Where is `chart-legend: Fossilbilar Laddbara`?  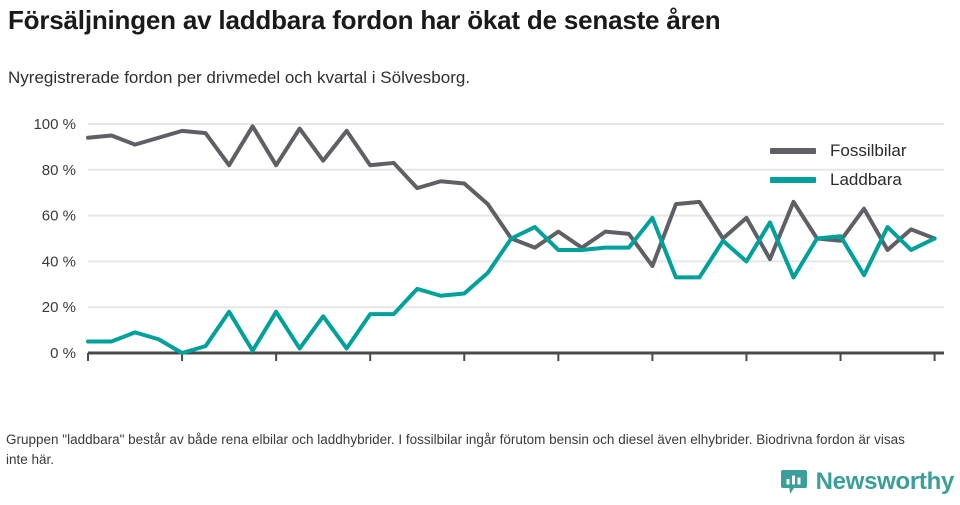
chart-legend: Fossilbilar Laddbara is located at coordinates (865, 165).